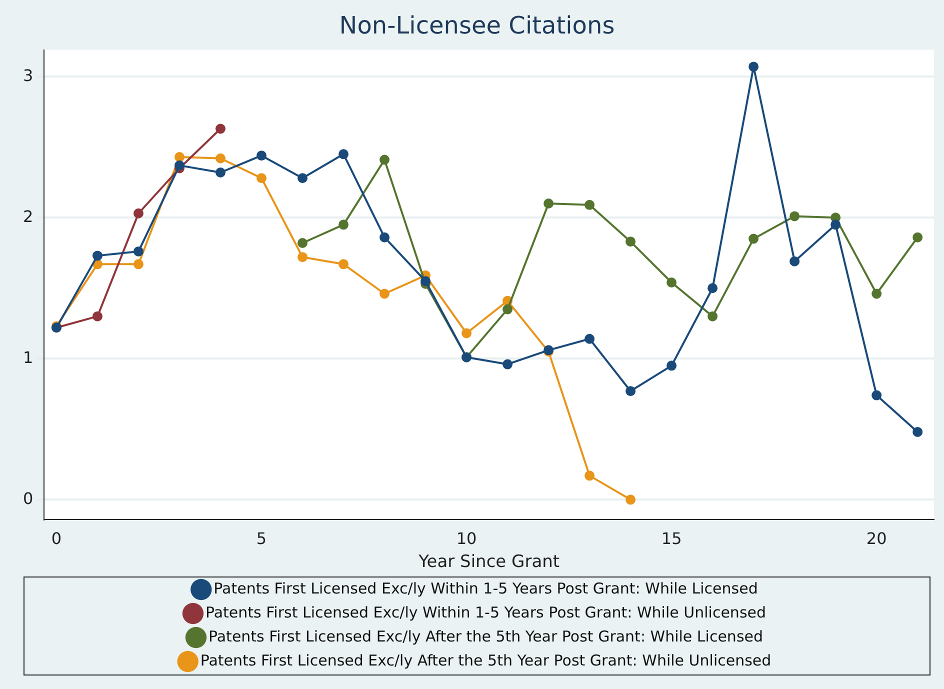 The width and height of the screenshot is (944, 689). What do you see at coordinates (485, 612) in the screenshot?
I see `legend-label: Patents First Licensed Exc/ly Within 1-5 Years Post Grant: While Unlicensed` at bounding box center [485, 612].